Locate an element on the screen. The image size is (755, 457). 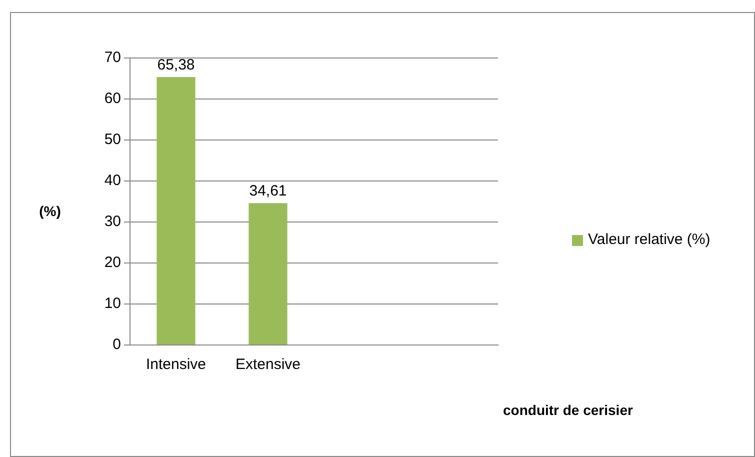
y-tick-label: 40 is located at coordinates (112, 181).